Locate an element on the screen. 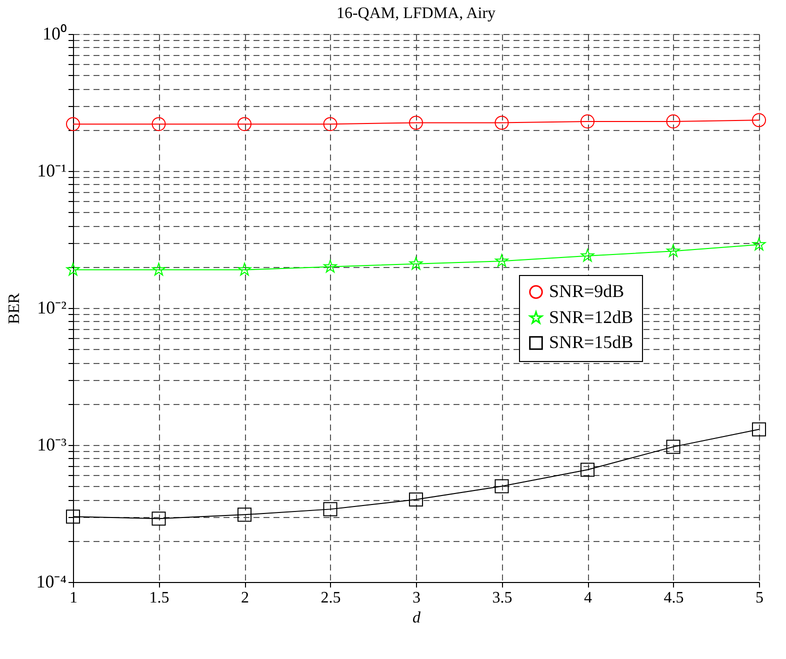 The width and height of the screenshot is (786, 659). y-axis-title: BER is located at coordinates (15, 308).